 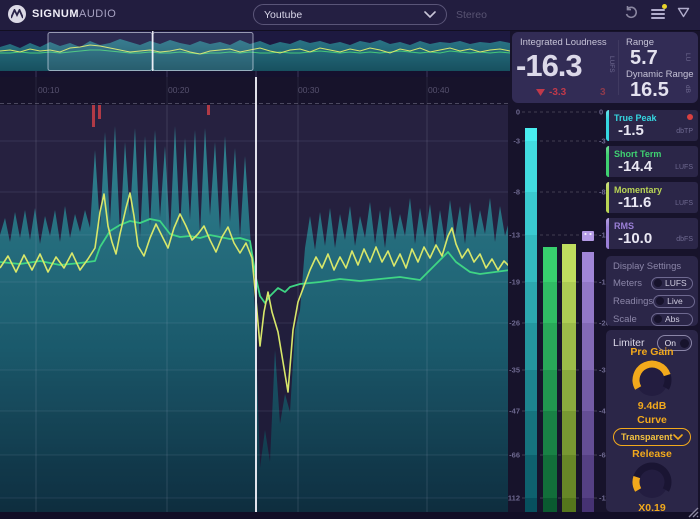 What do you see at coordinates (55, 14) in the screenshot?
I see `brand-bold: SIGNUM` at bounding box center [55, 14].